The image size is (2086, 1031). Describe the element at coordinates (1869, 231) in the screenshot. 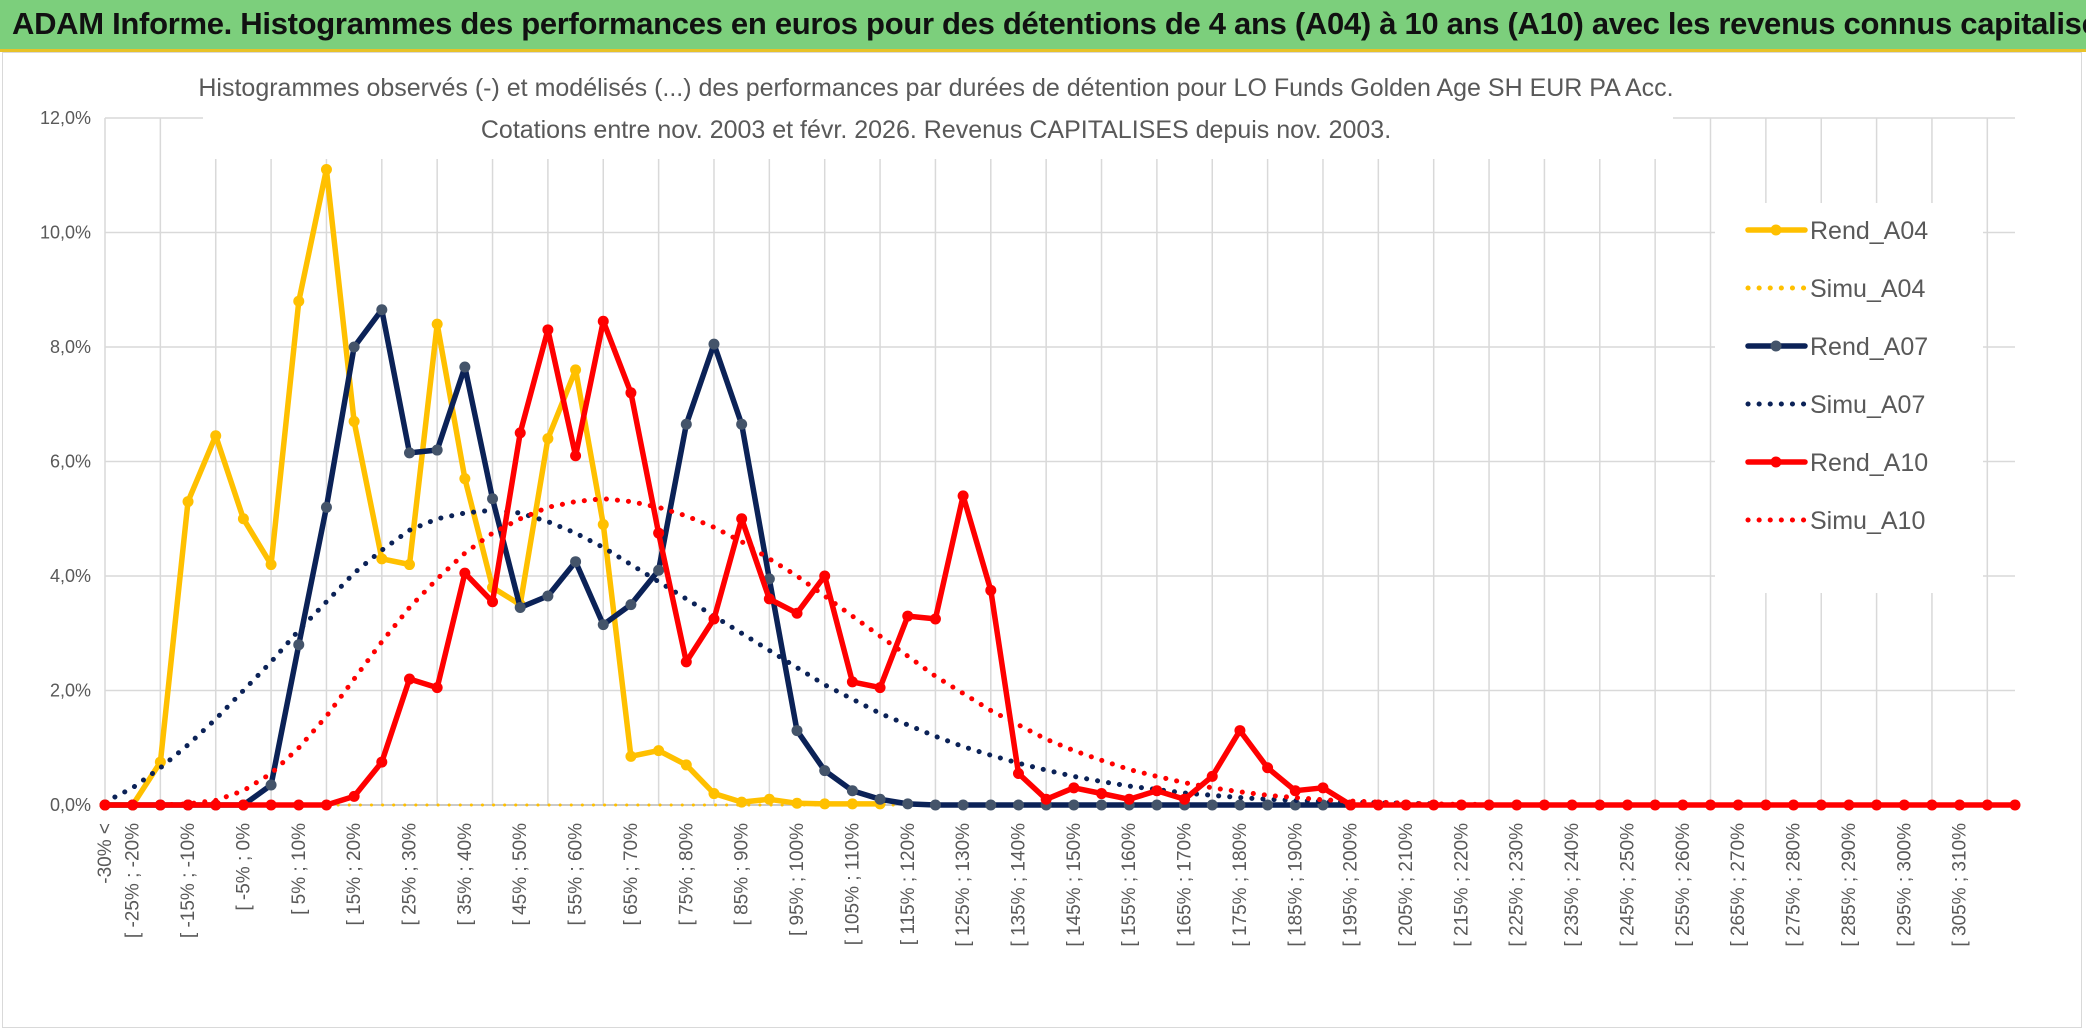

I see `legend-label-rend-a04: Rend_A04` at that location.